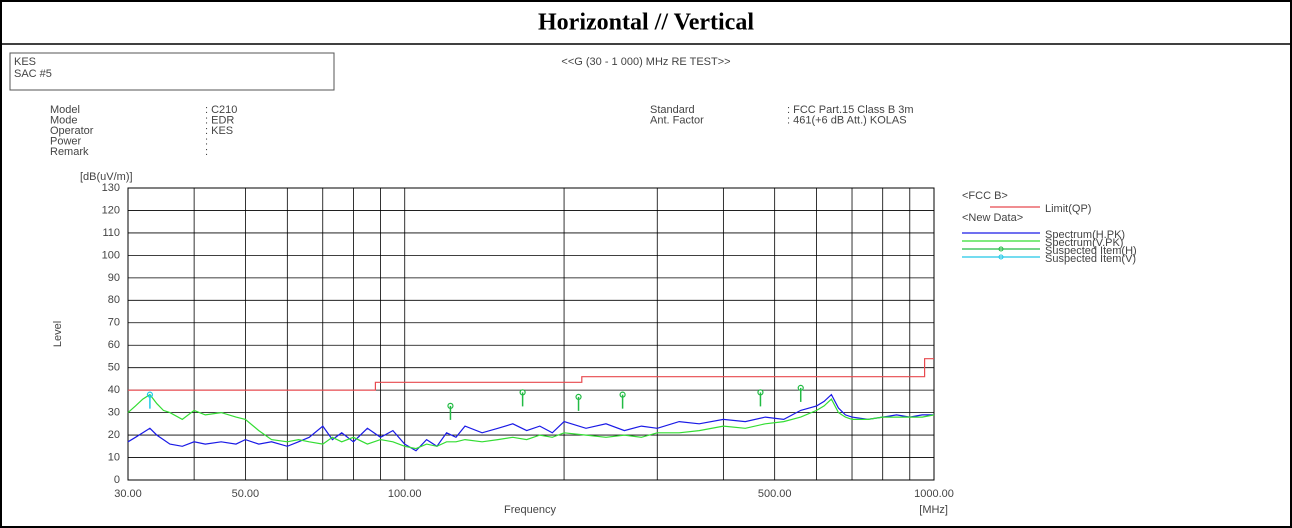  Describe the element at coordinates (992, 218) in the screenshot. I see `legend-heading: <New Data>` at that location.